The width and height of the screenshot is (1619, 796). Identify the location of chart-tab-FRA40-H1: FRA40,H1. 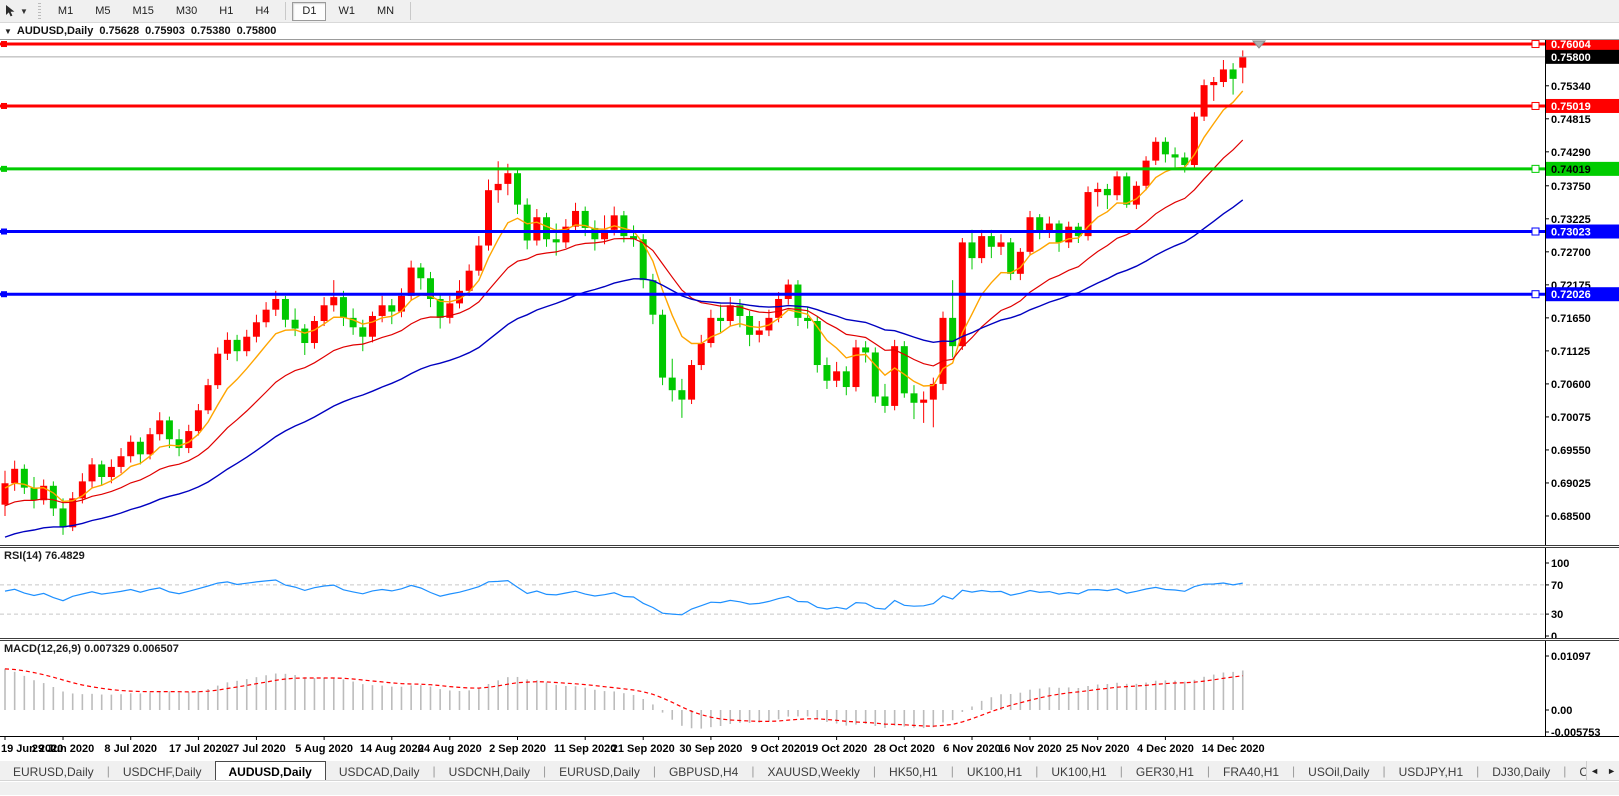
(1251, 771).